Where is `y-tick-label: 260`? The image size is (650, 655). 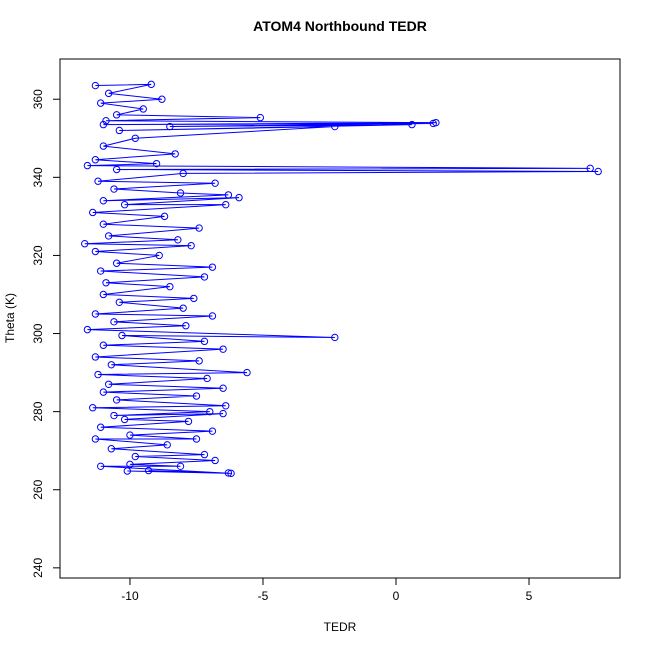
y-tick-label: 260 is located at coordinates (38, 489).